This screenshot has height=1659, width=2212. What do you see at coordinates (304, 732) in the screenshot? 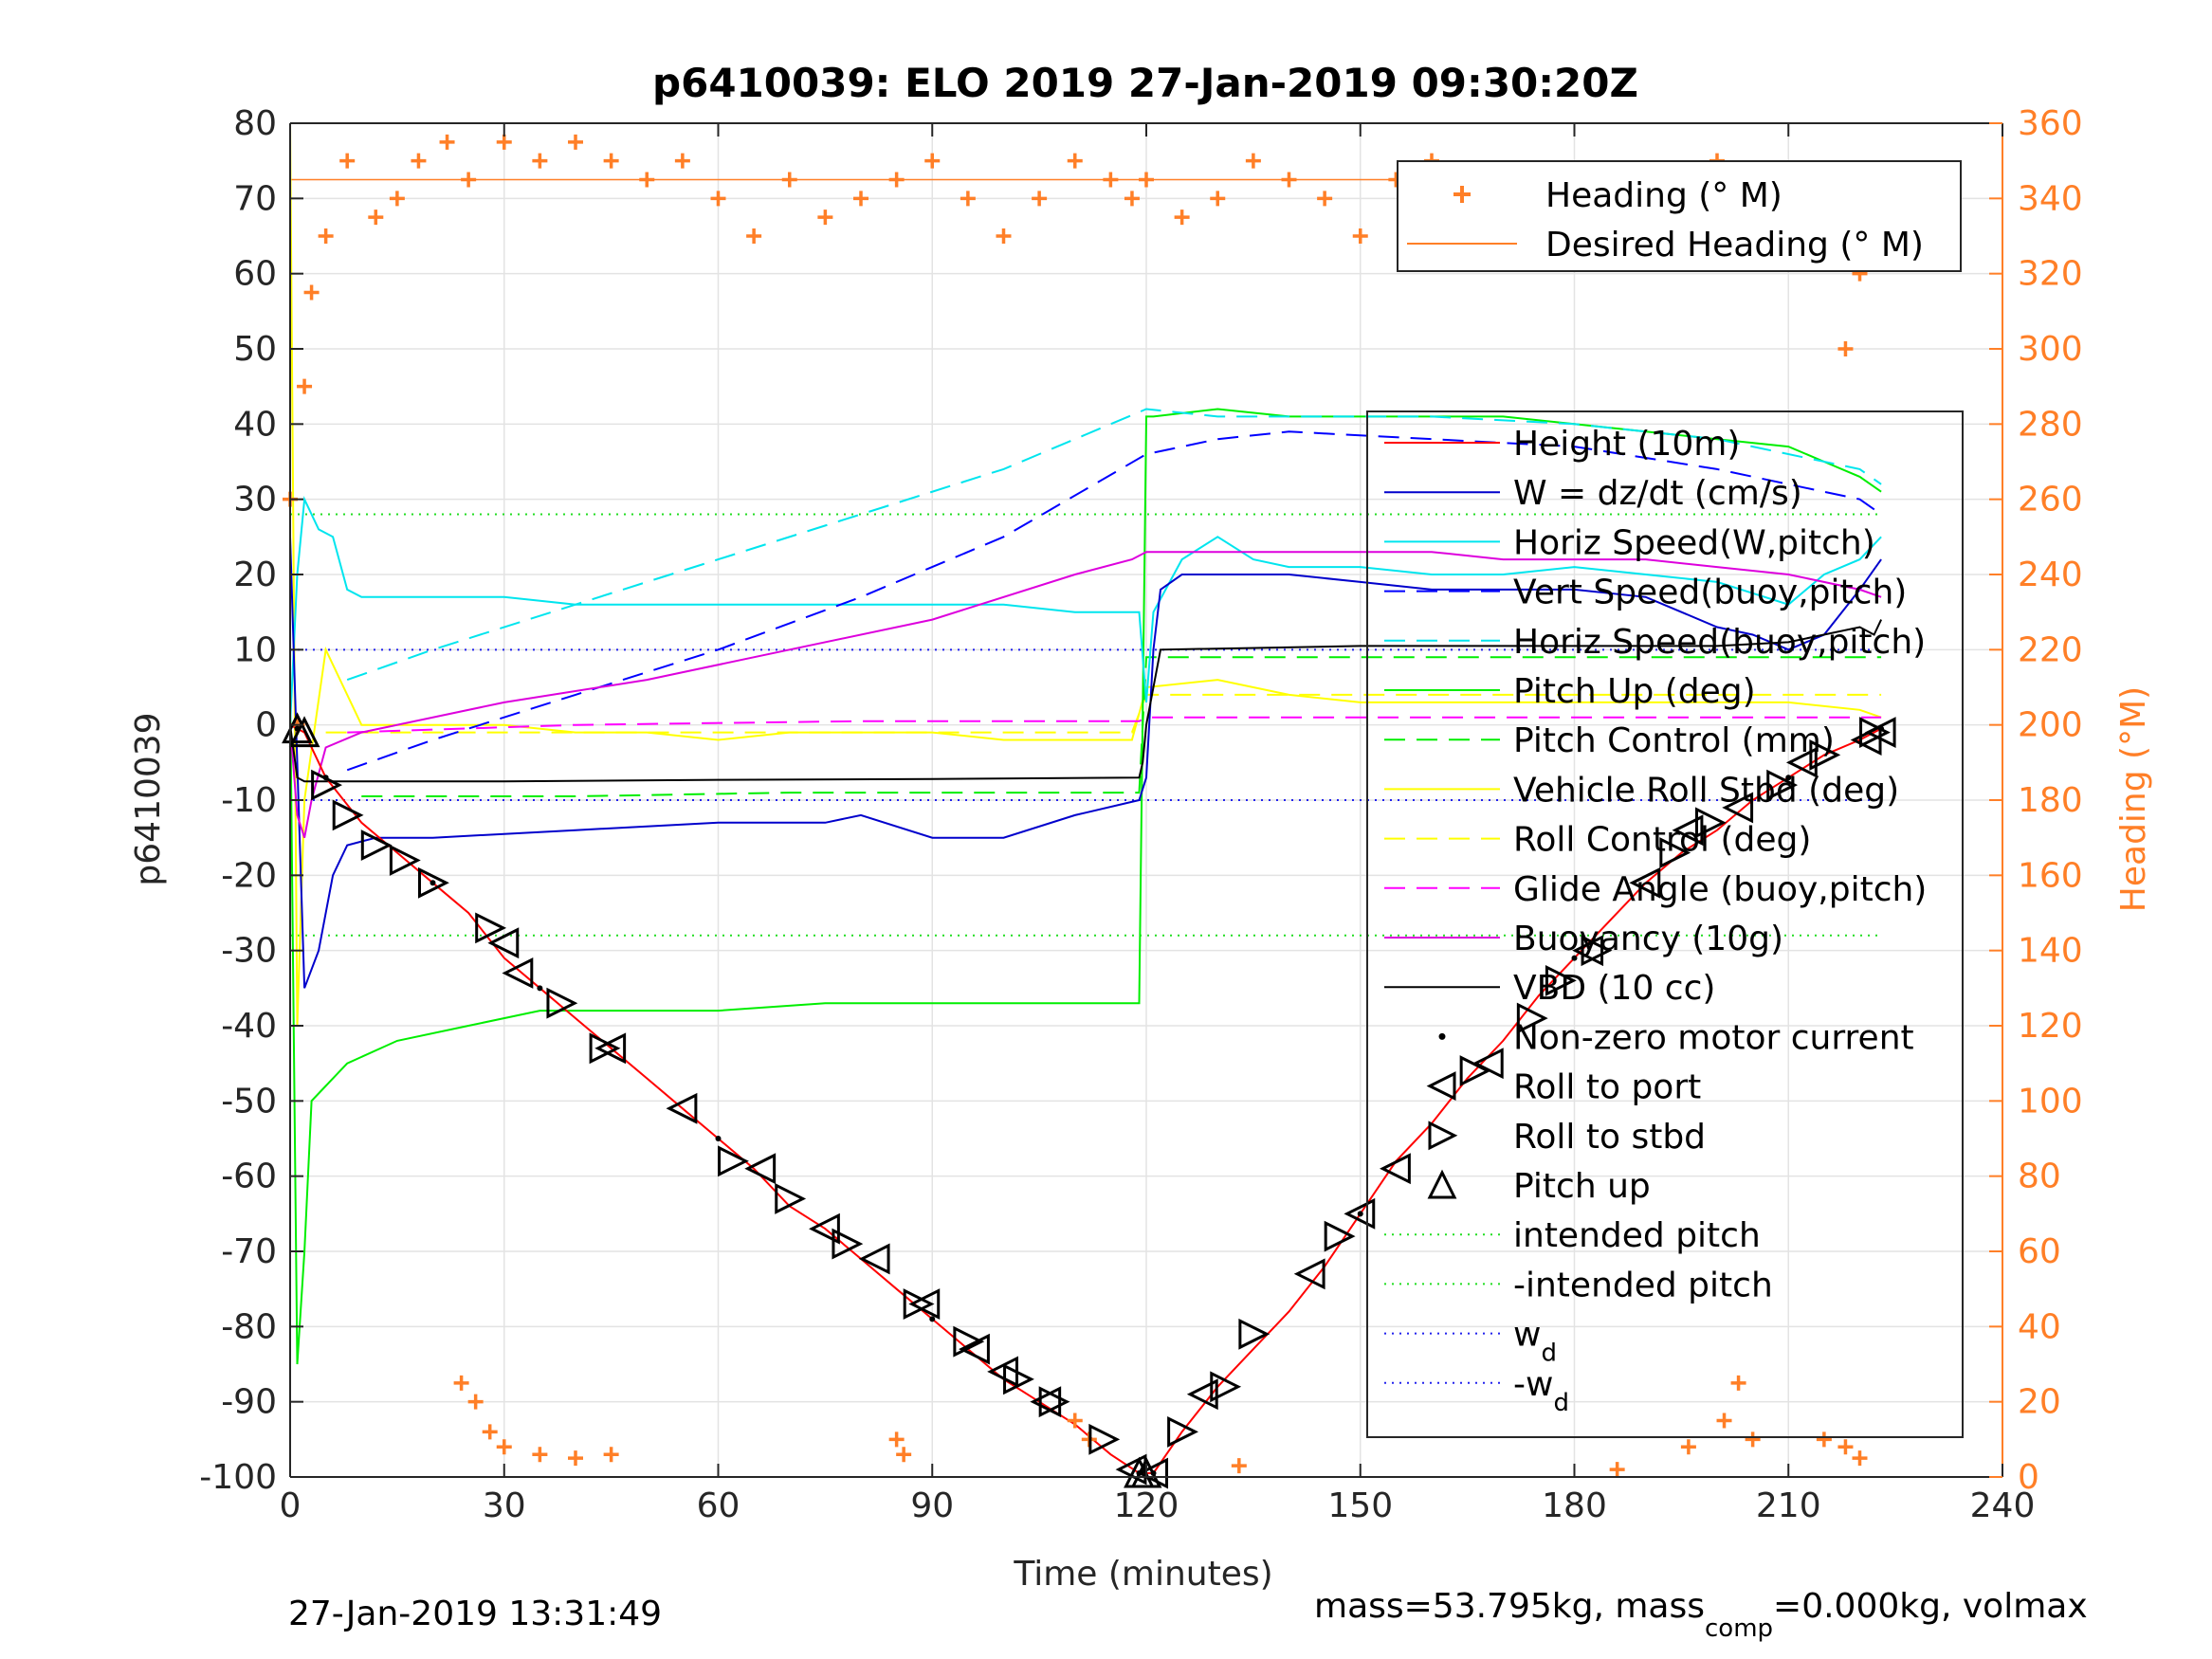
I see `pitch-up-marker` at bounding box center [304, 732].